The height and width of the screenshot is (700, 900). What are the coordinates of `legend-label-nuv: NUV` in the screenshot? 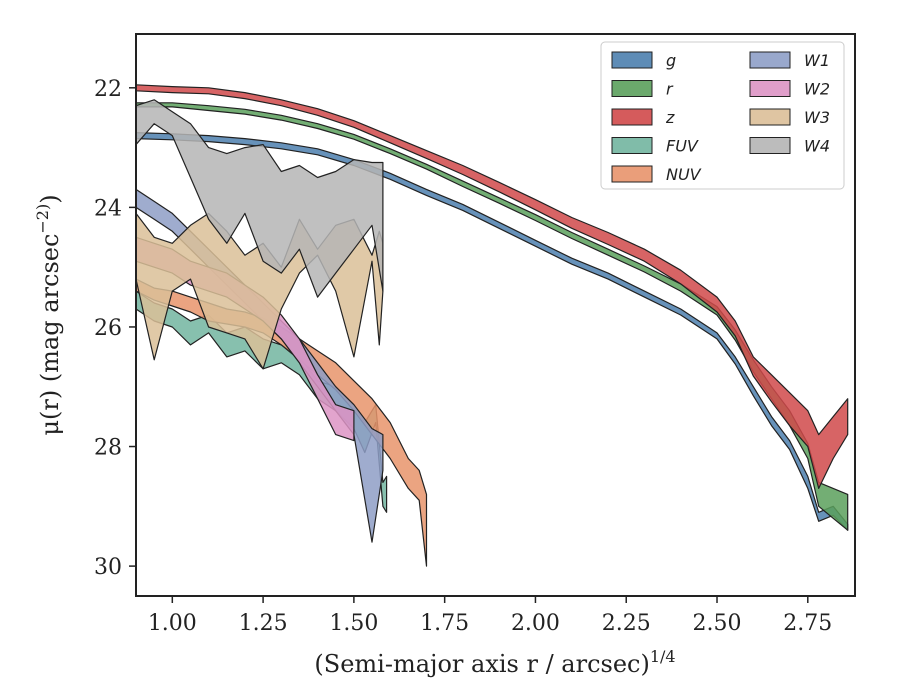 It's located at (684, 174).